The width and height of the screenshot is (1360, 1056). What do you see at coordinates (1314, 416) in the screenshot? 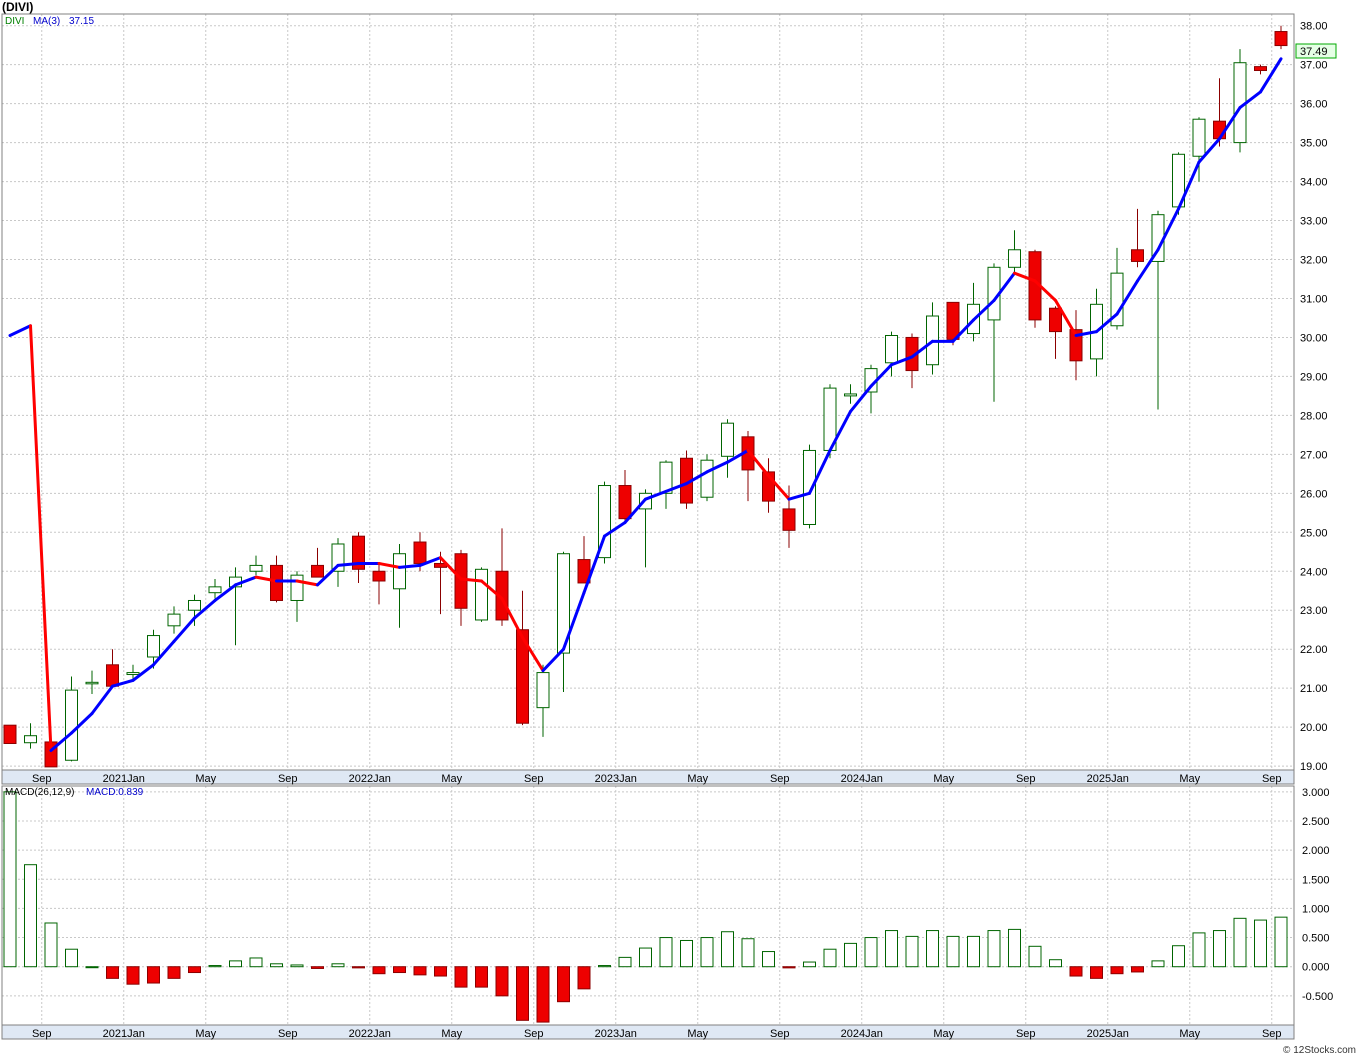
I see `price-tick-label: 28.00` at bounding box center [1314, 416].